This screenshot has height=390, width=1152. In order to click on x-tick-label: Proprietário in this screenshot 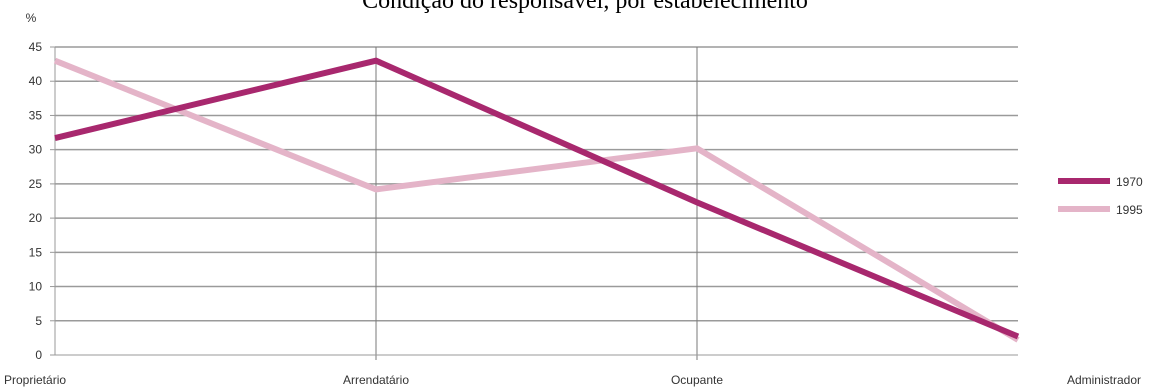, I will do `click(35, 380)`.